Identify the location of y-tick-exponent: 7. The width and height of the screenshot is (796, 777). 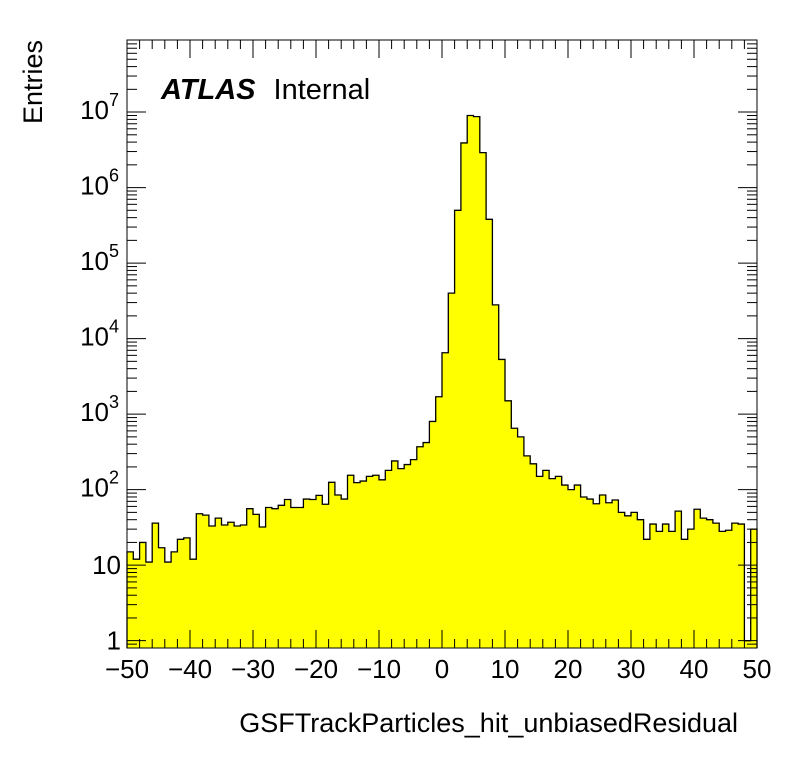
(114, 100).